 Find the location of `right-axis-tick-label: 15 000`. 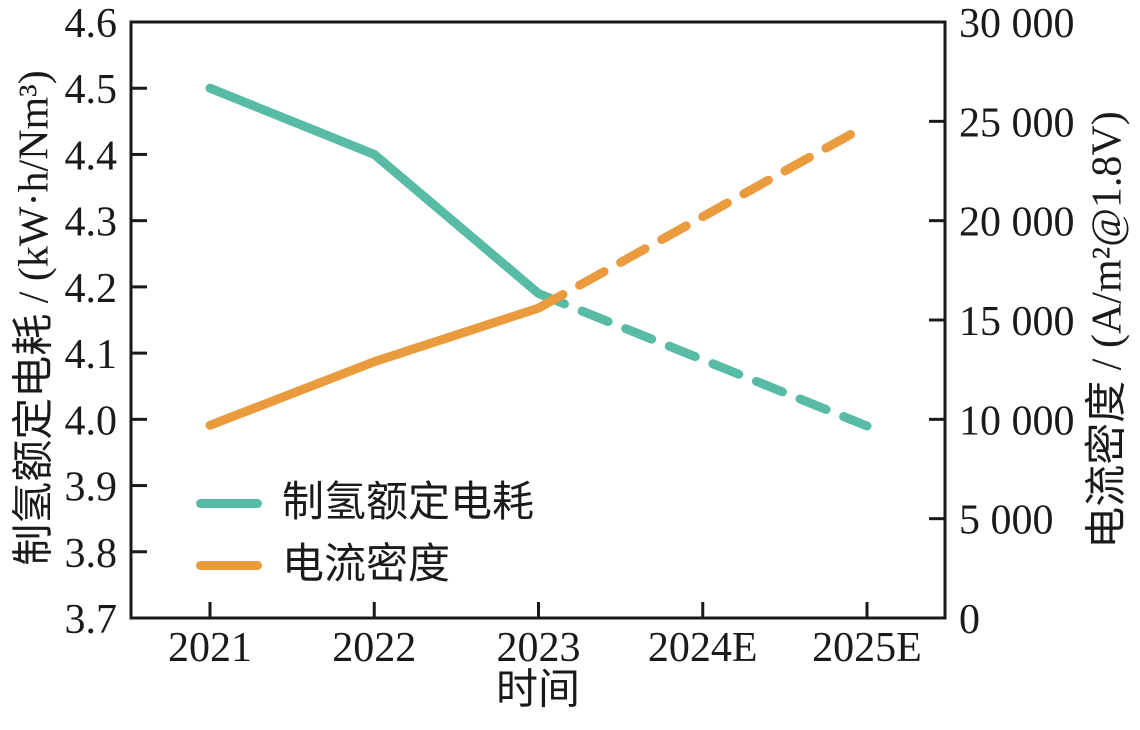

right-axis-tick-label: 15 000 is located at coordinates (1017, 322).